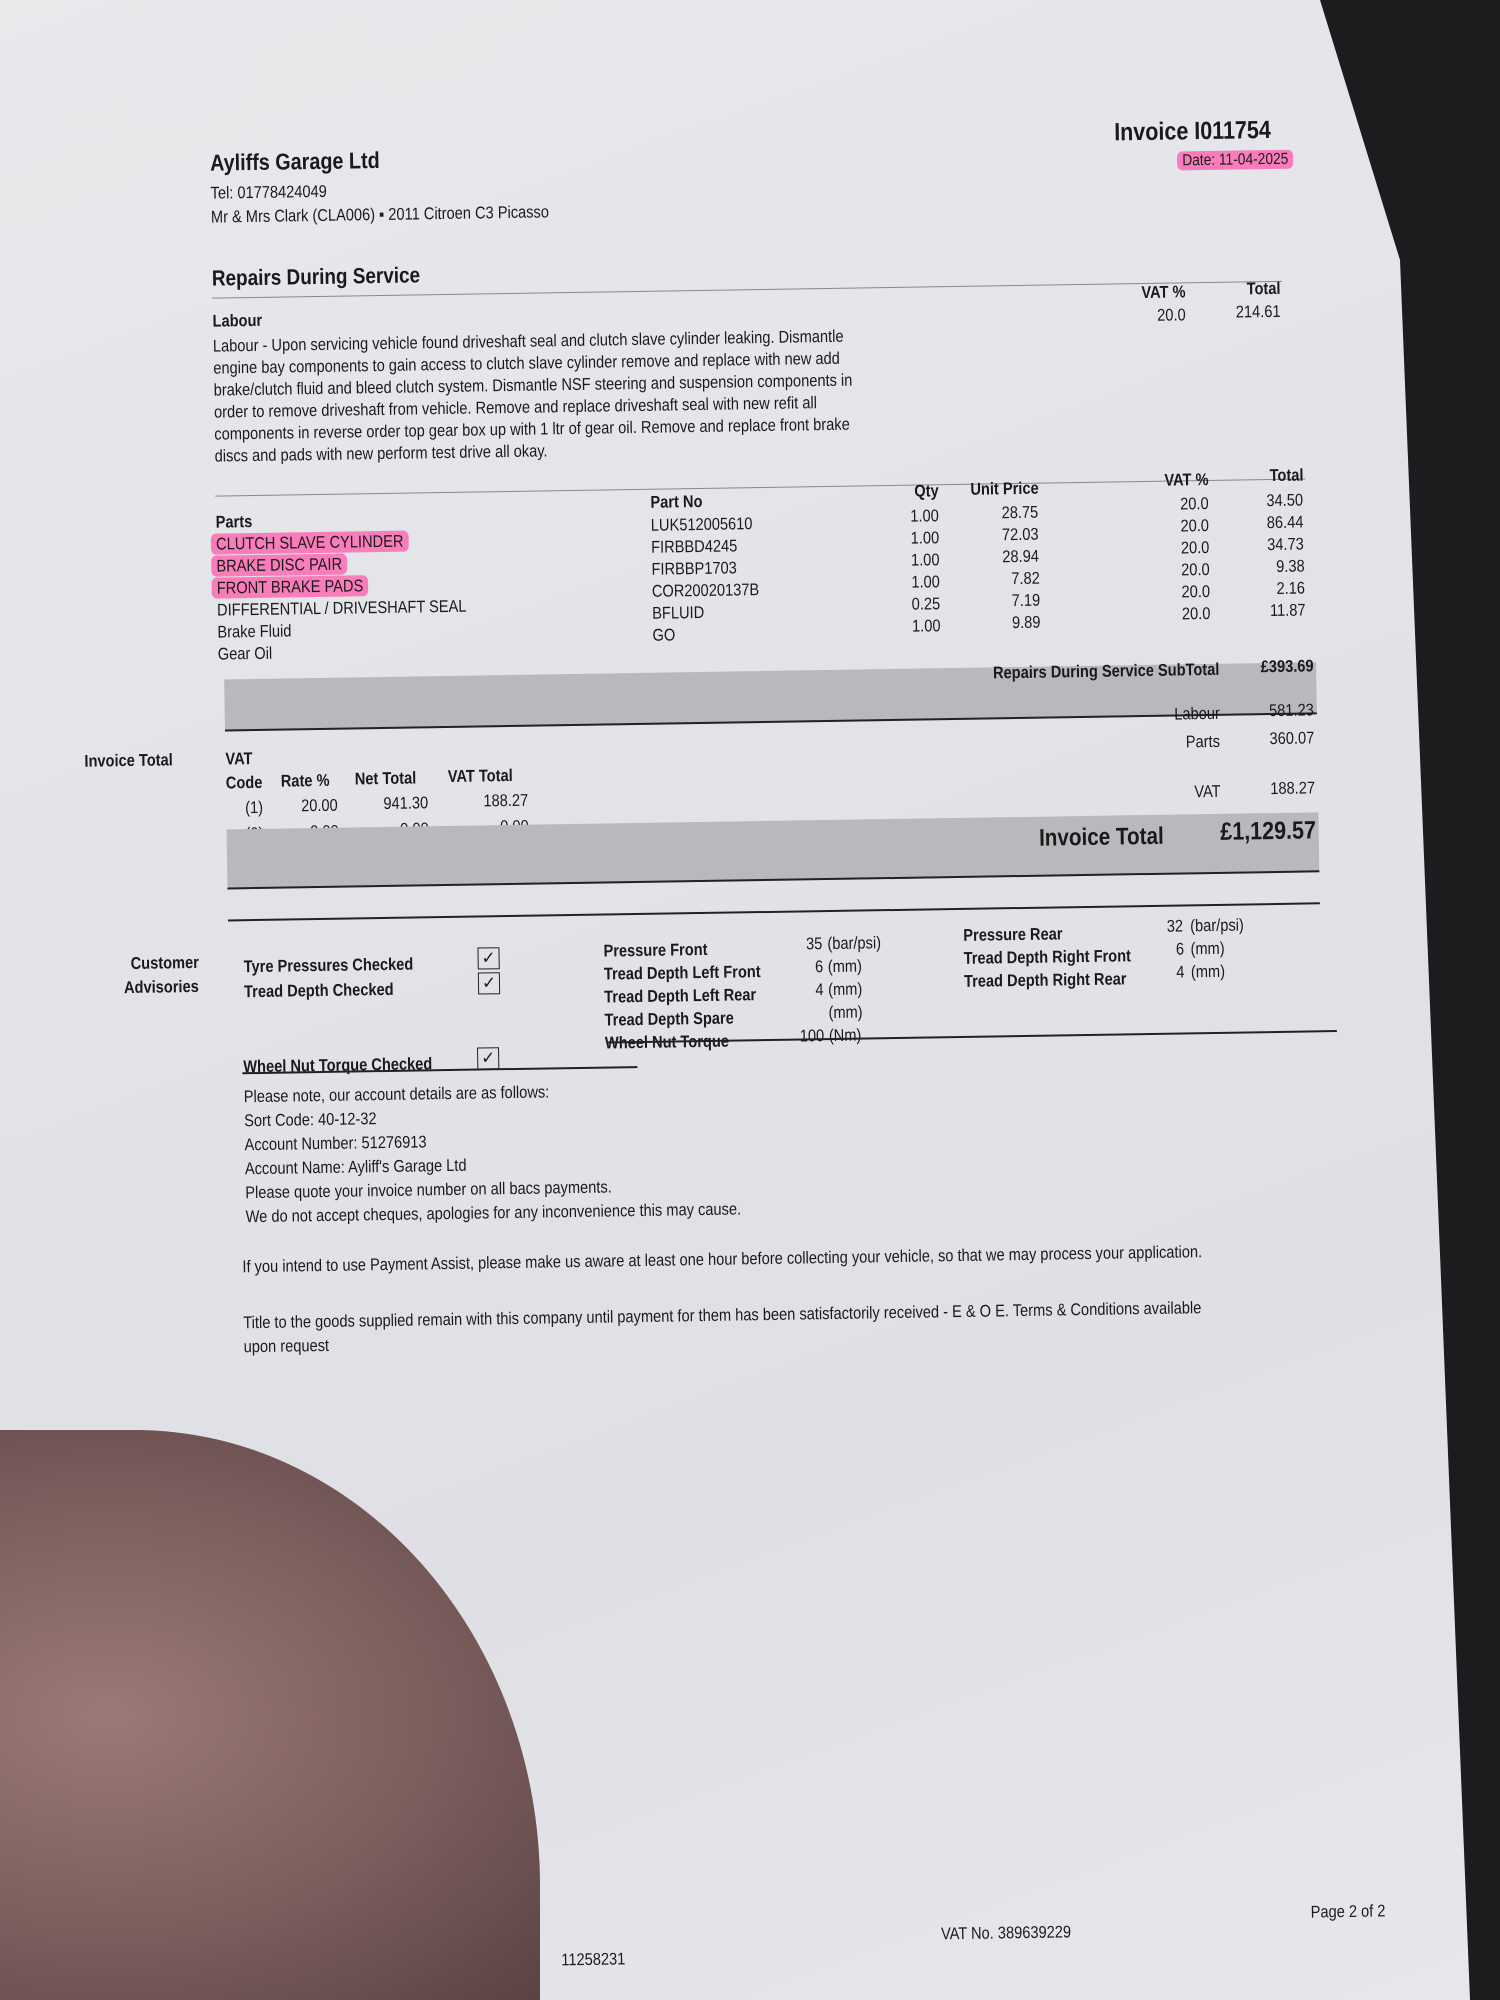 This screenshot has width=1500, height=2000. Describe the element at coordinates (1045, 980) in the screenshot. I see `advisory-label: Tread Depth Right Rear` at that location.